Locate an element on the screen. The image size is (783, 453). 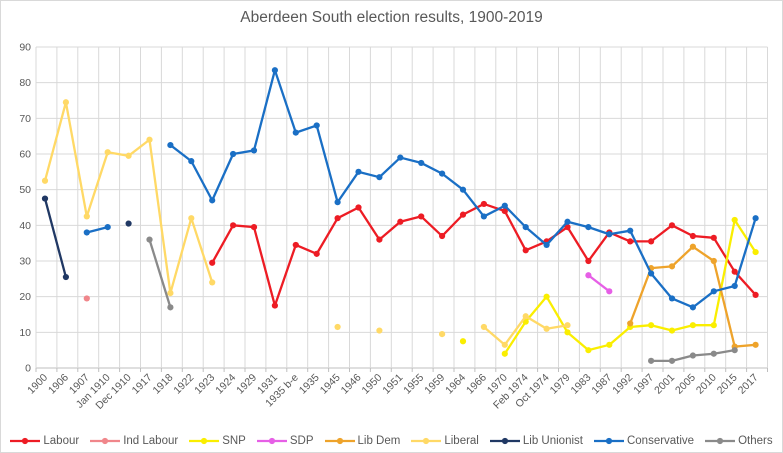
x-tick-label: 1964 is located at coordinates (455, 384).